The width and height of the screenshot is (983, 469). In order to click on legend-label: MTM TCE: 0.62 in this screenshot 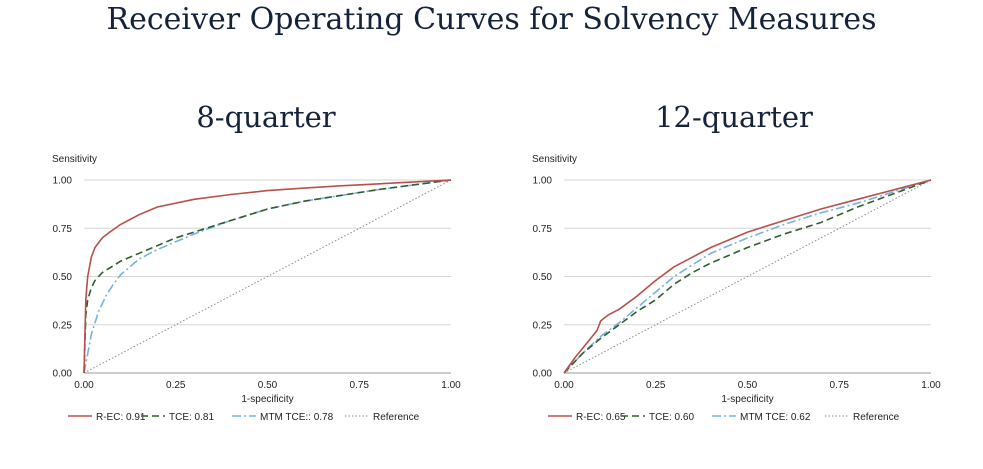, I will do `click(775, 417)`.